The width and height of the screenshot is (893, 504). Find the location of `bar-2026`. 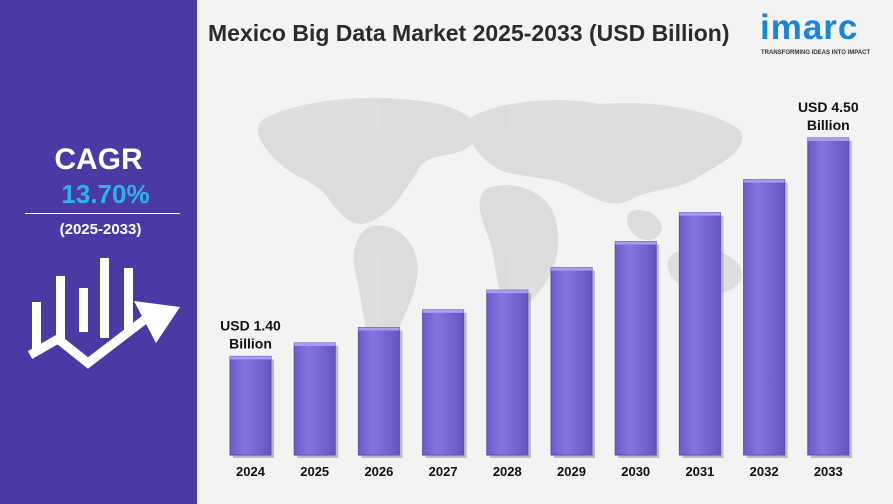

bar-2026 is located at coordinates (378, 391).